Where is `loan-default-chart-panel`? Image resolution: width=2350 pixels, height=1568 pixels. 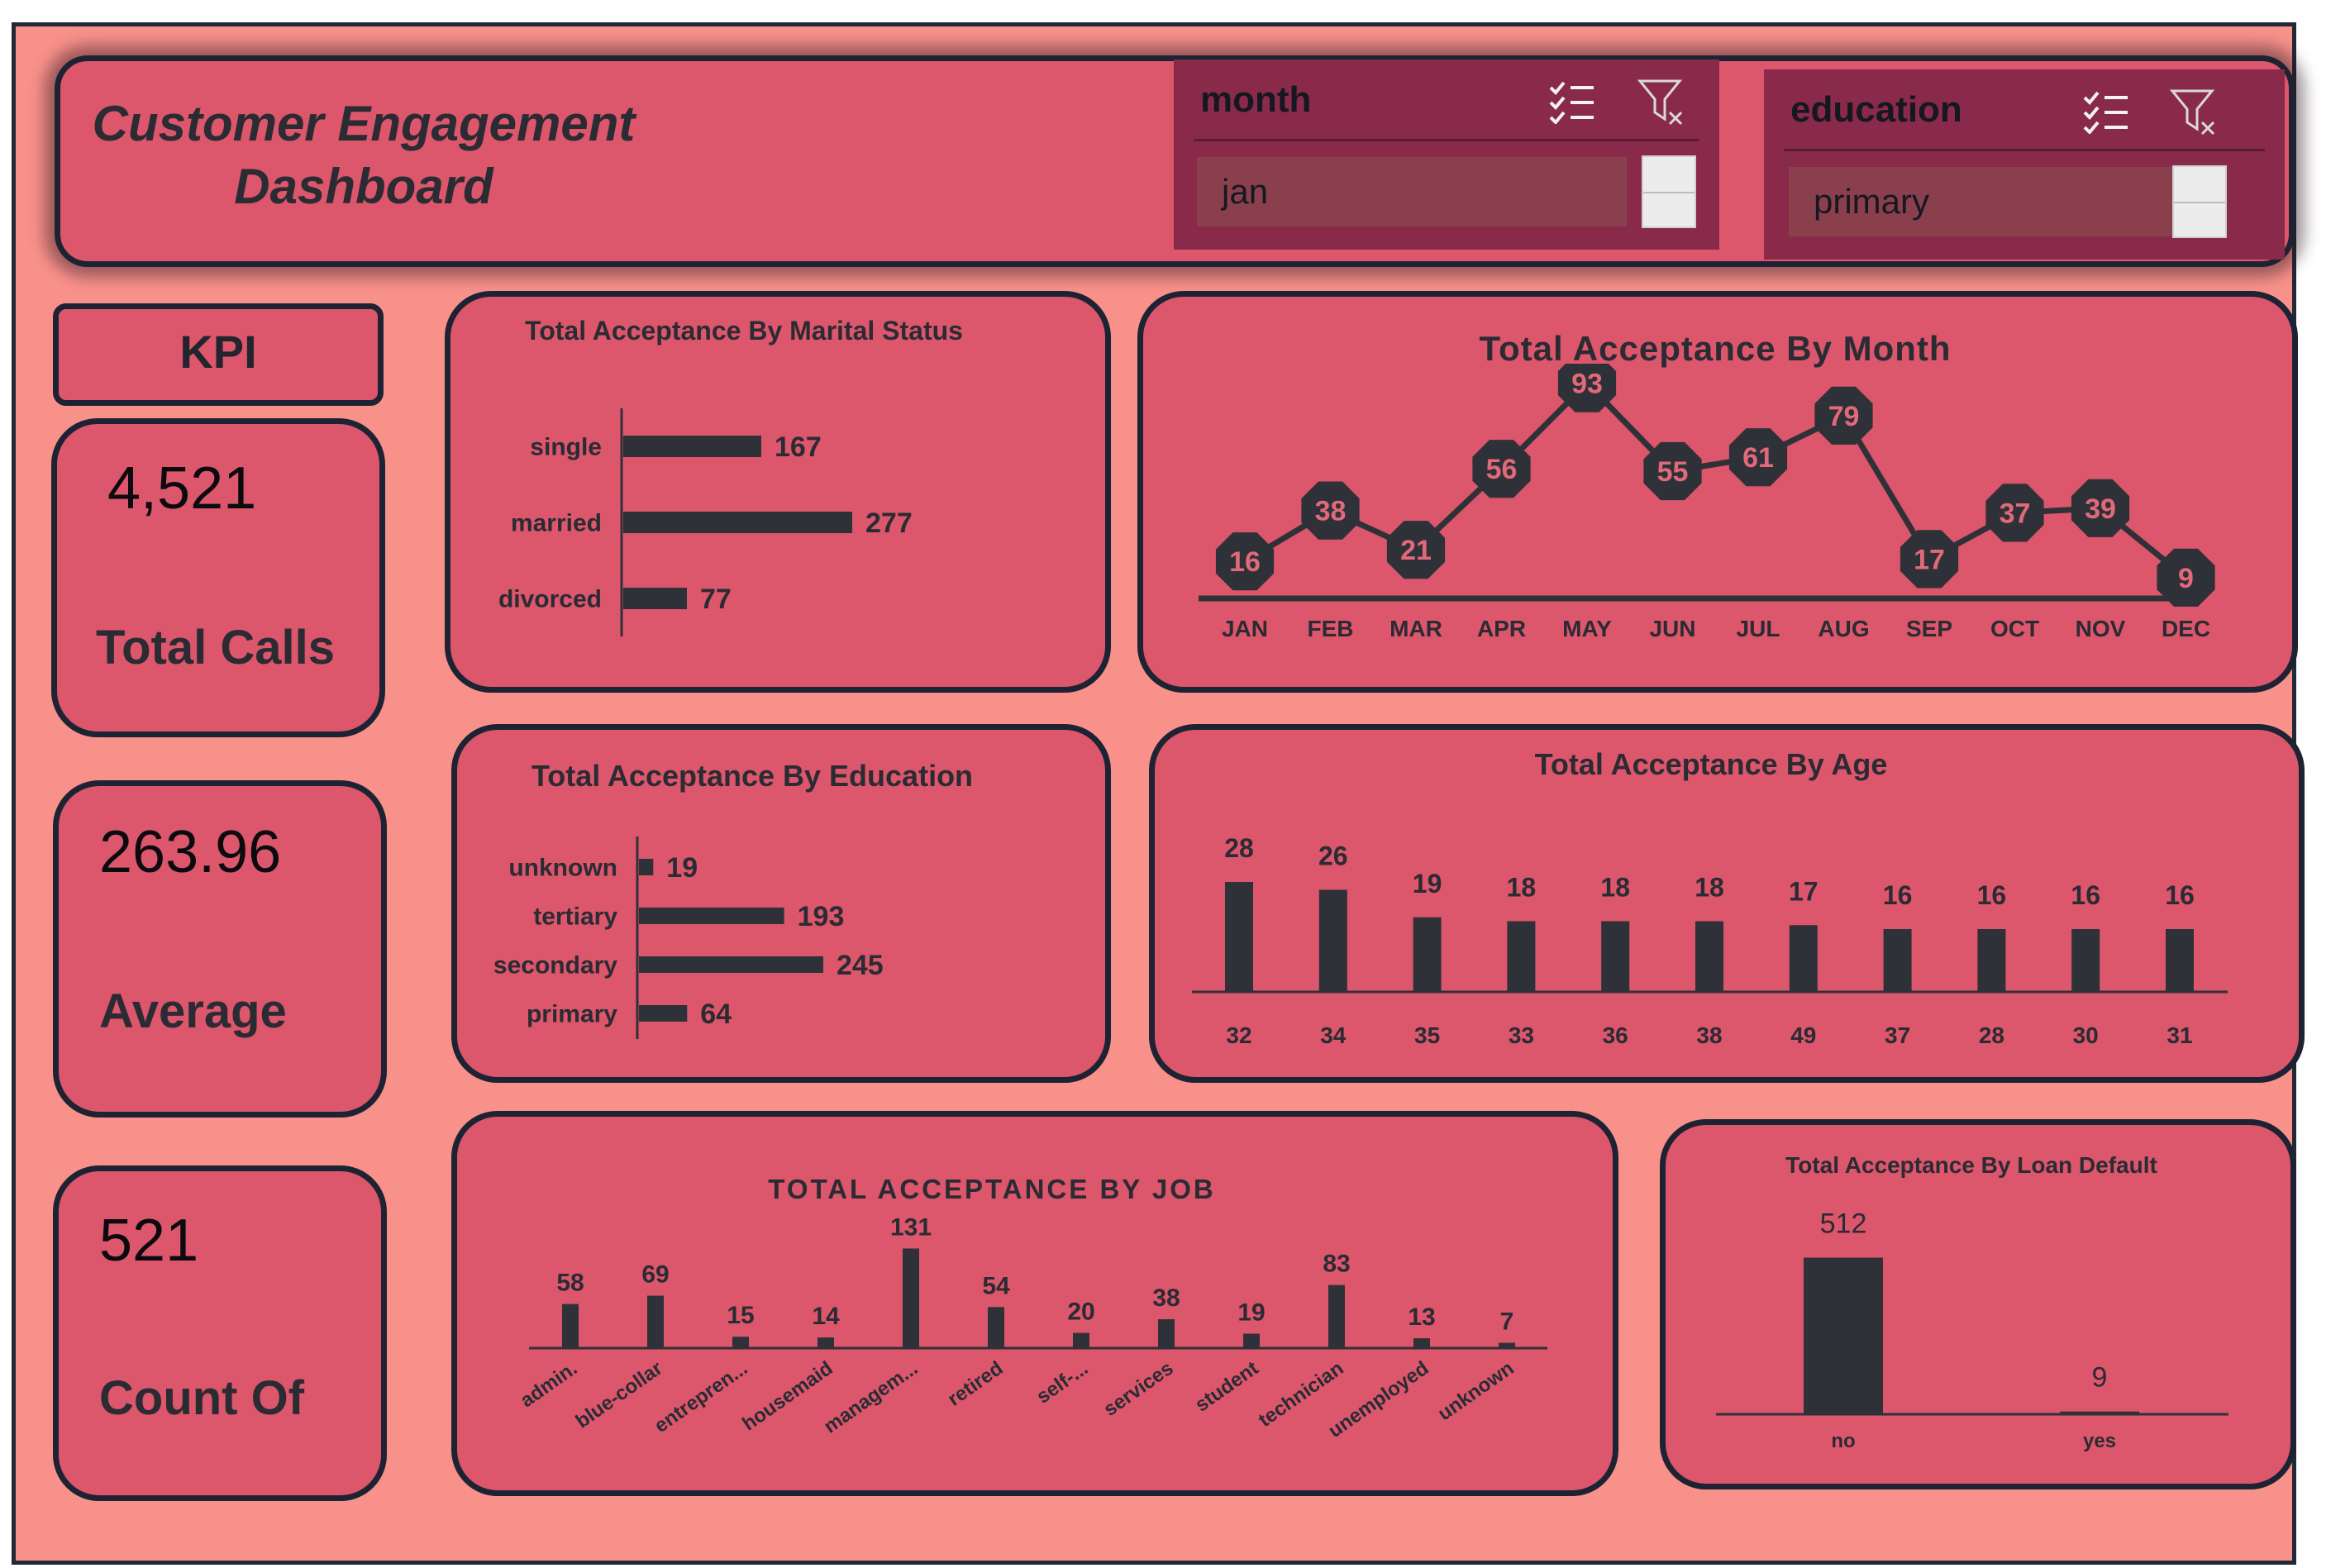 loan-default-chart-panel is located at coordinates (1978, 1304).